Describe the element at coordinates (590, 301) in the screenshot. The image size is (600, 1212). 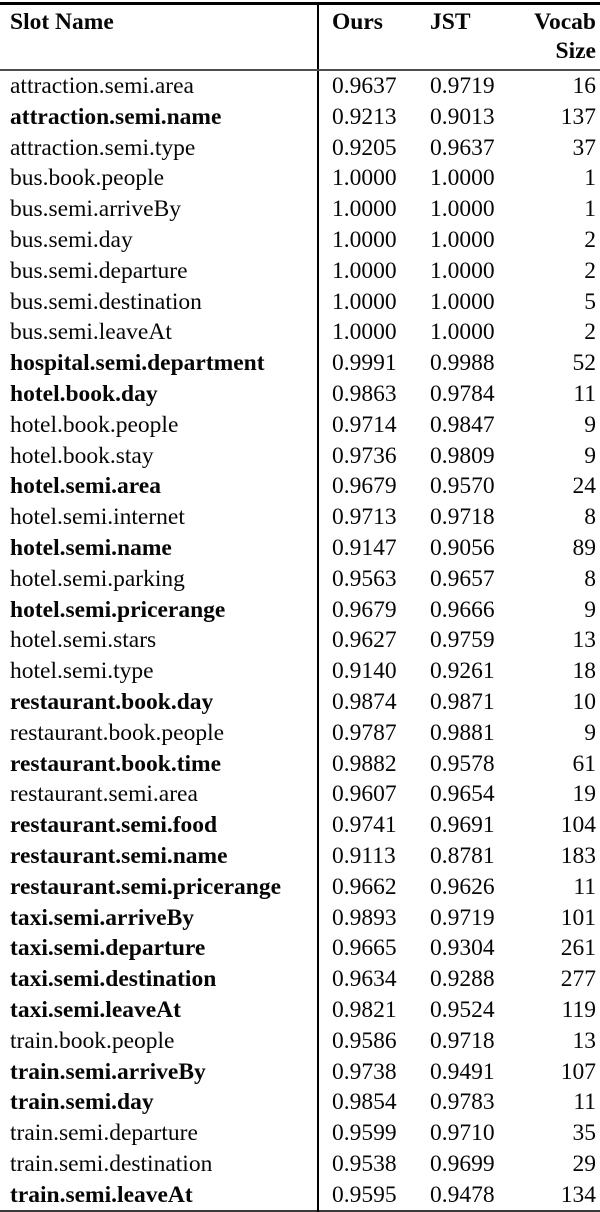
I see `vocab-size-cell: 5` at that location.